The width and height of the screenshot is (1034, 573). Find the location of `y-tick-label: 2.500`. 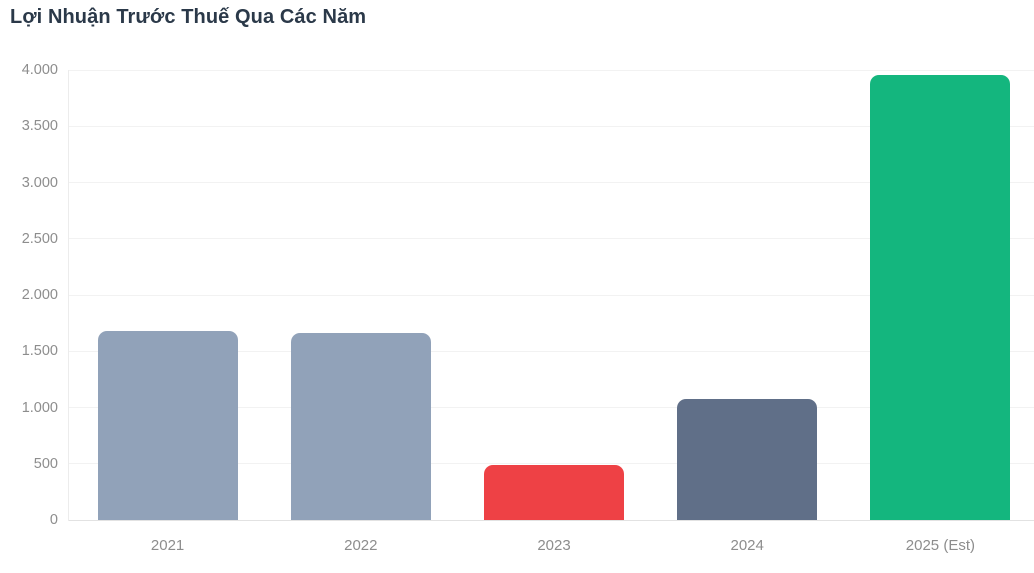

y-tick-label: 2.500 is located at coordinates (39, 238).